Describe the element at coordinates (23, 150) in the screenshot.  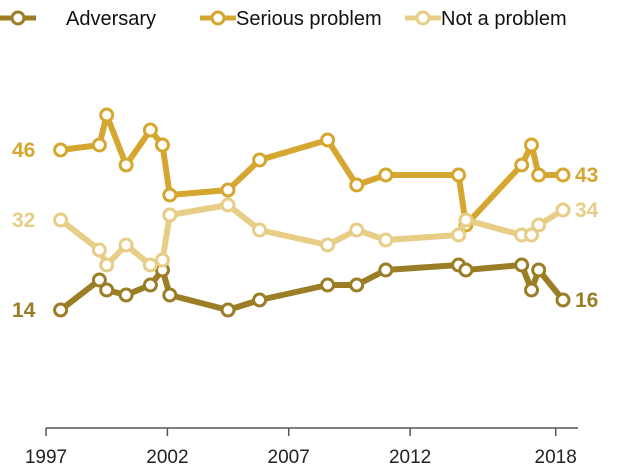
I see `start-value-label: 46` at that location.